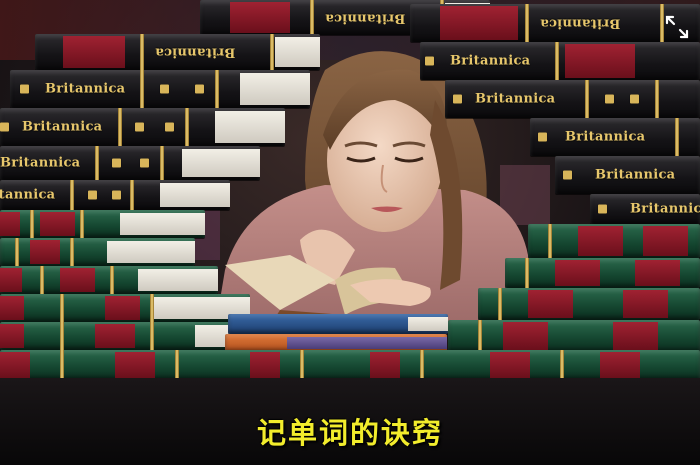  I want to click on video-subtitle: 记单词的诀窍, so click(349, 433).